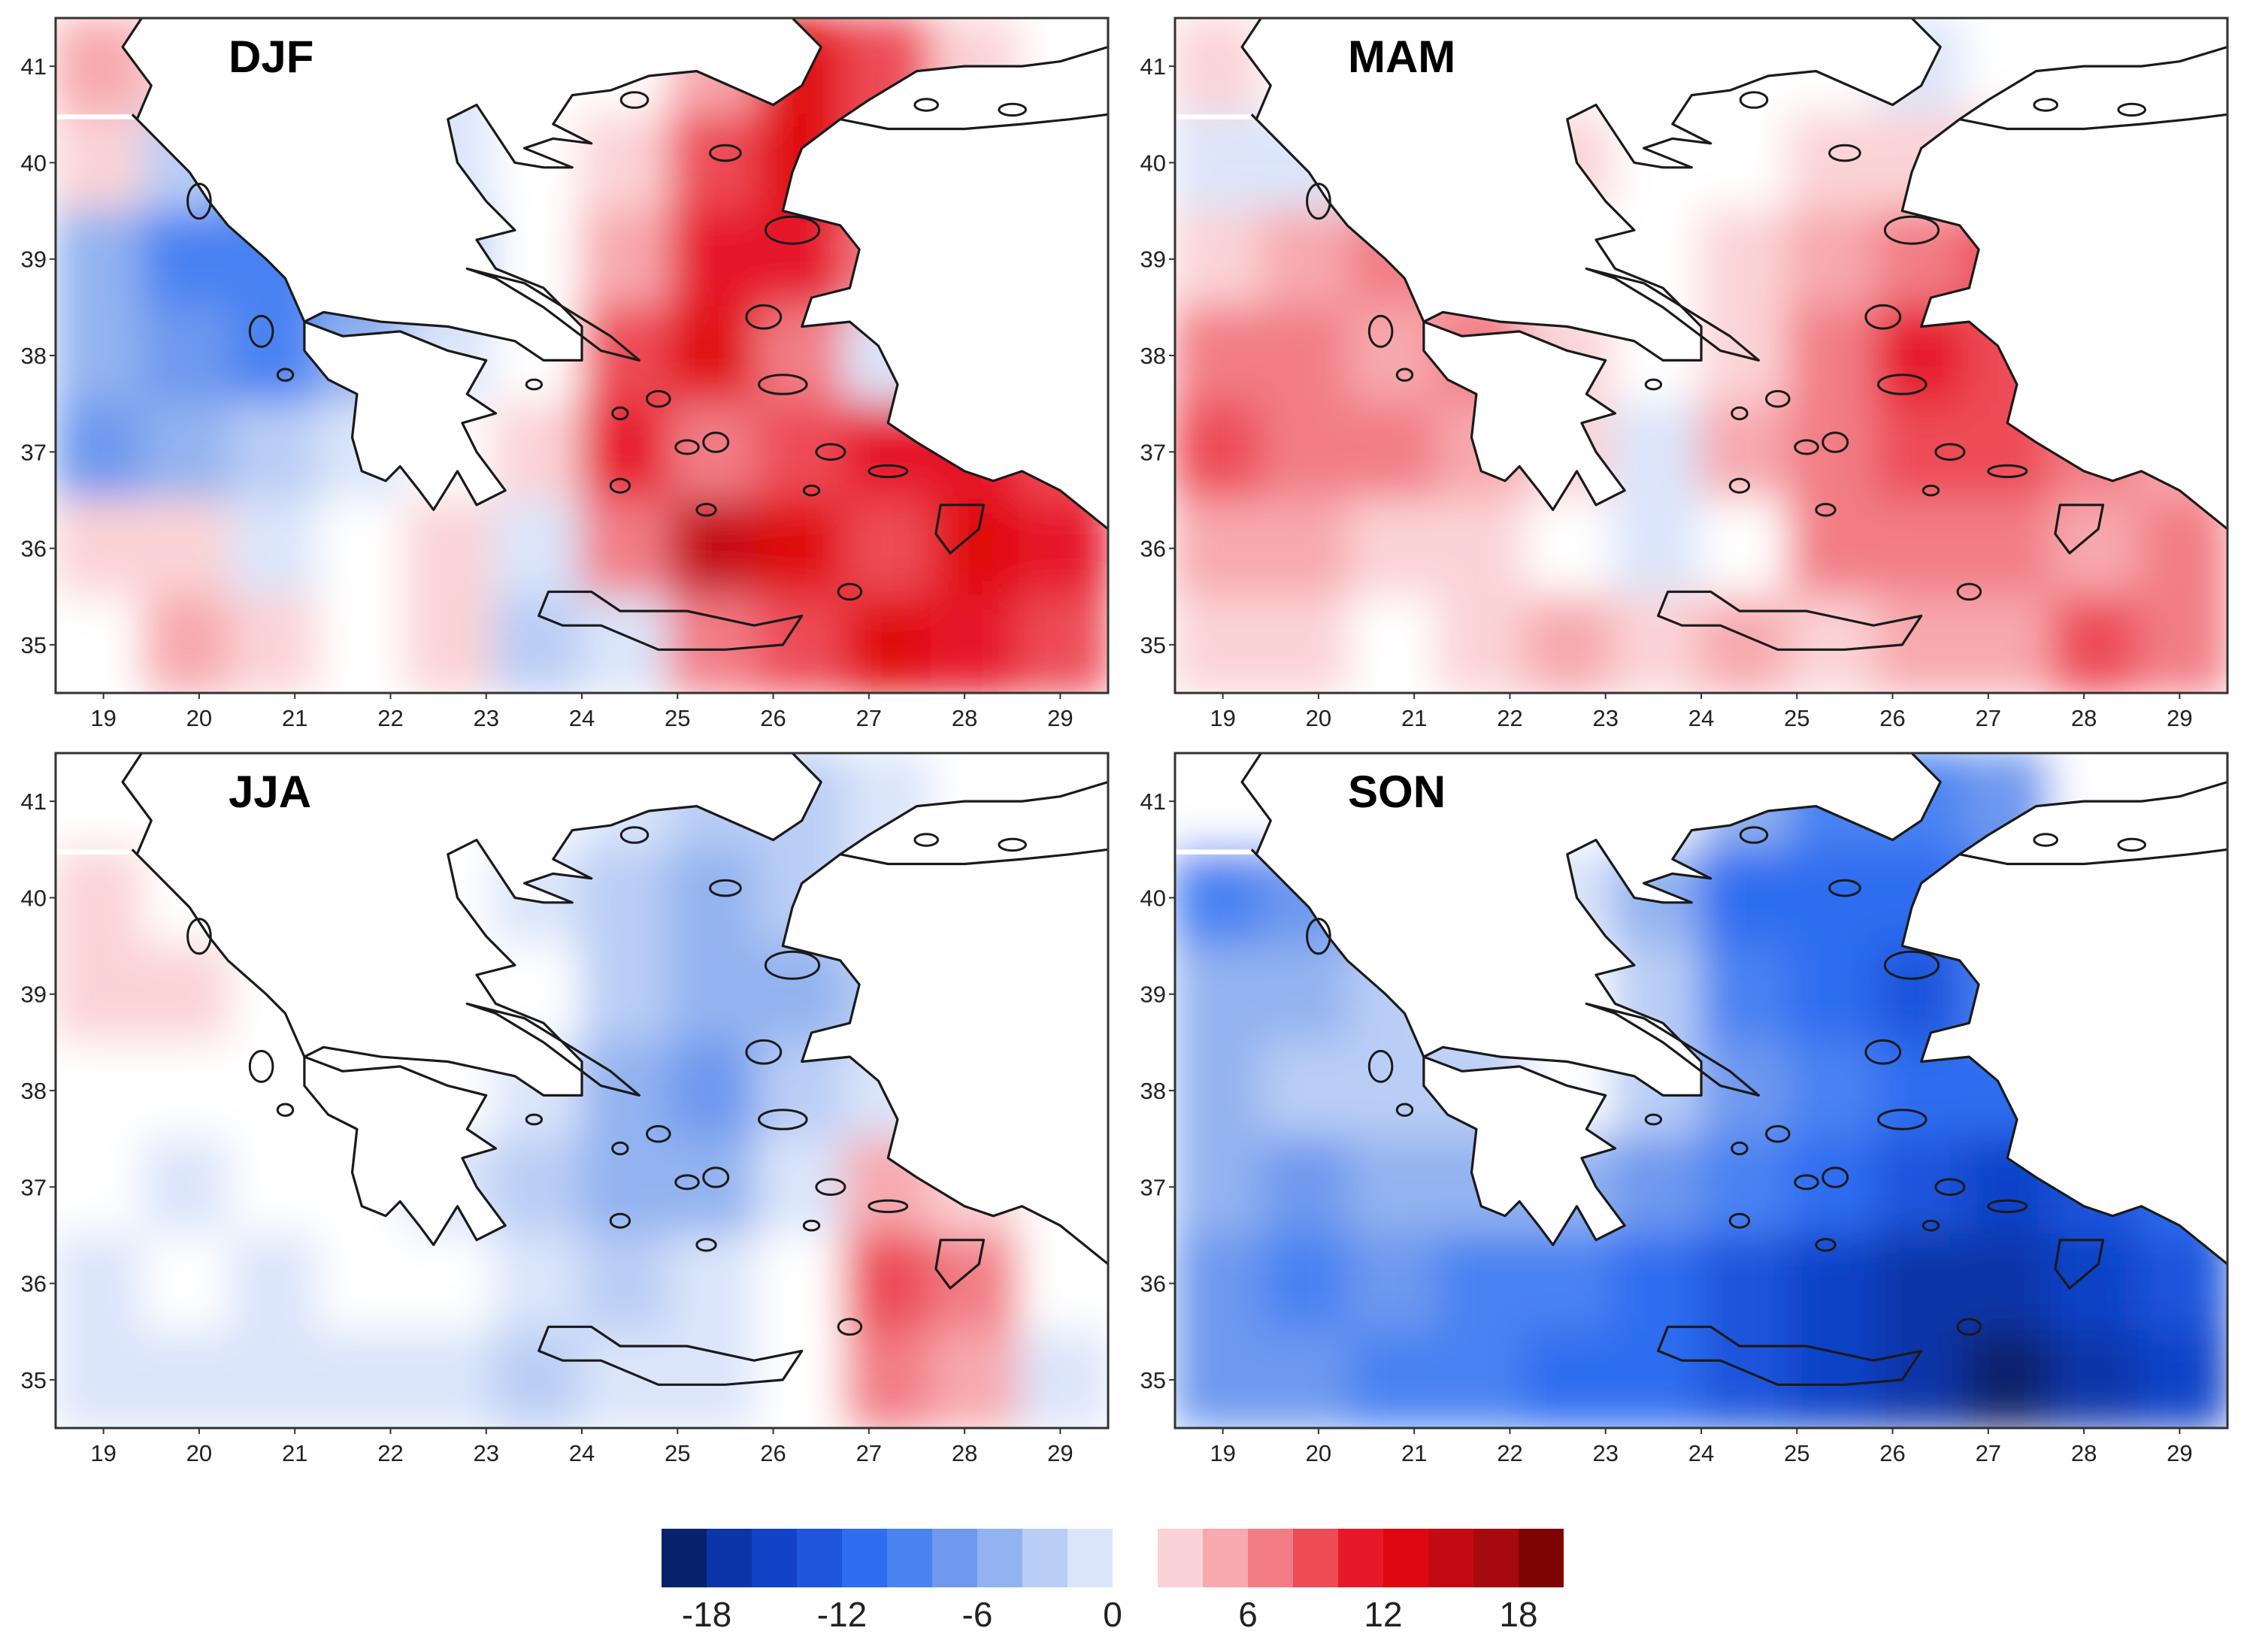  Describe the element at coordinates (294, 1453) in the screenshot. I see `x-tick-label: 21` at that location.